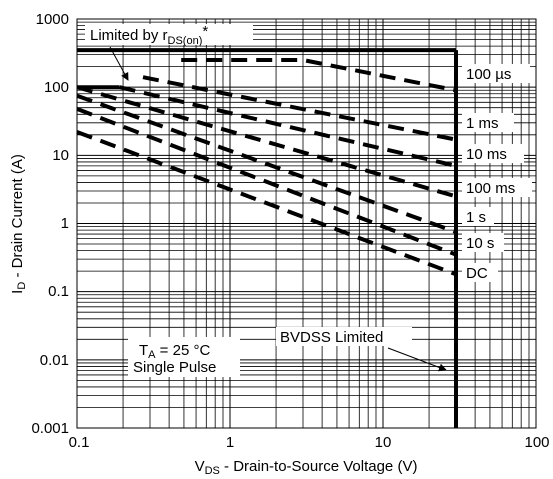  I want to click on x-tick-label: 100, so click(536, 442).